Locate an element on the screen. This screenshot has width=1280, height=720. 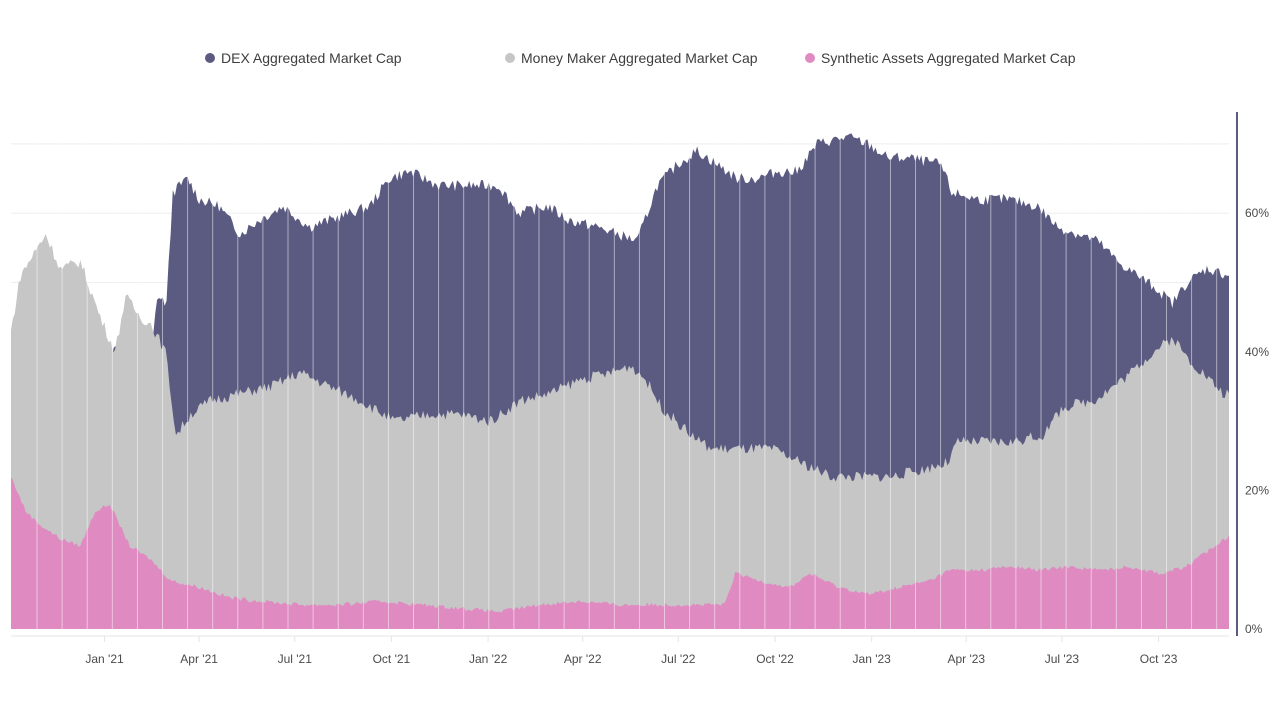
x-tick-label: Oct '23 is located at coordinates (1159, 659).